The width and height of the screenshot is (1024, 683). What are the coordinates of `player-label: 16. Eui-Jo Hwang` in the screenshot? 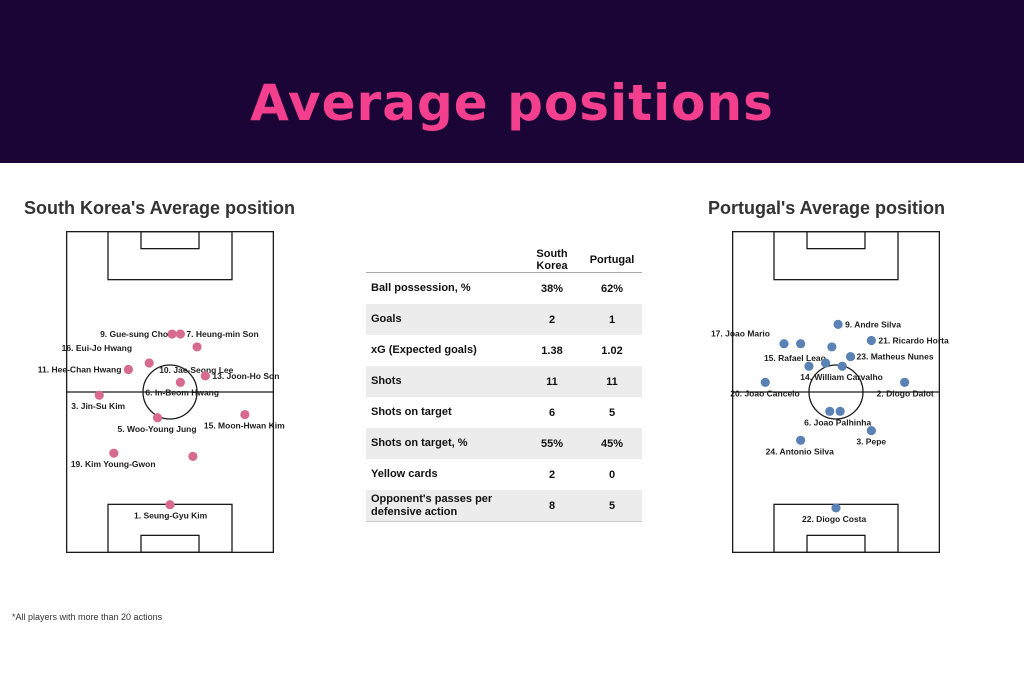 It's located at (97, 348).